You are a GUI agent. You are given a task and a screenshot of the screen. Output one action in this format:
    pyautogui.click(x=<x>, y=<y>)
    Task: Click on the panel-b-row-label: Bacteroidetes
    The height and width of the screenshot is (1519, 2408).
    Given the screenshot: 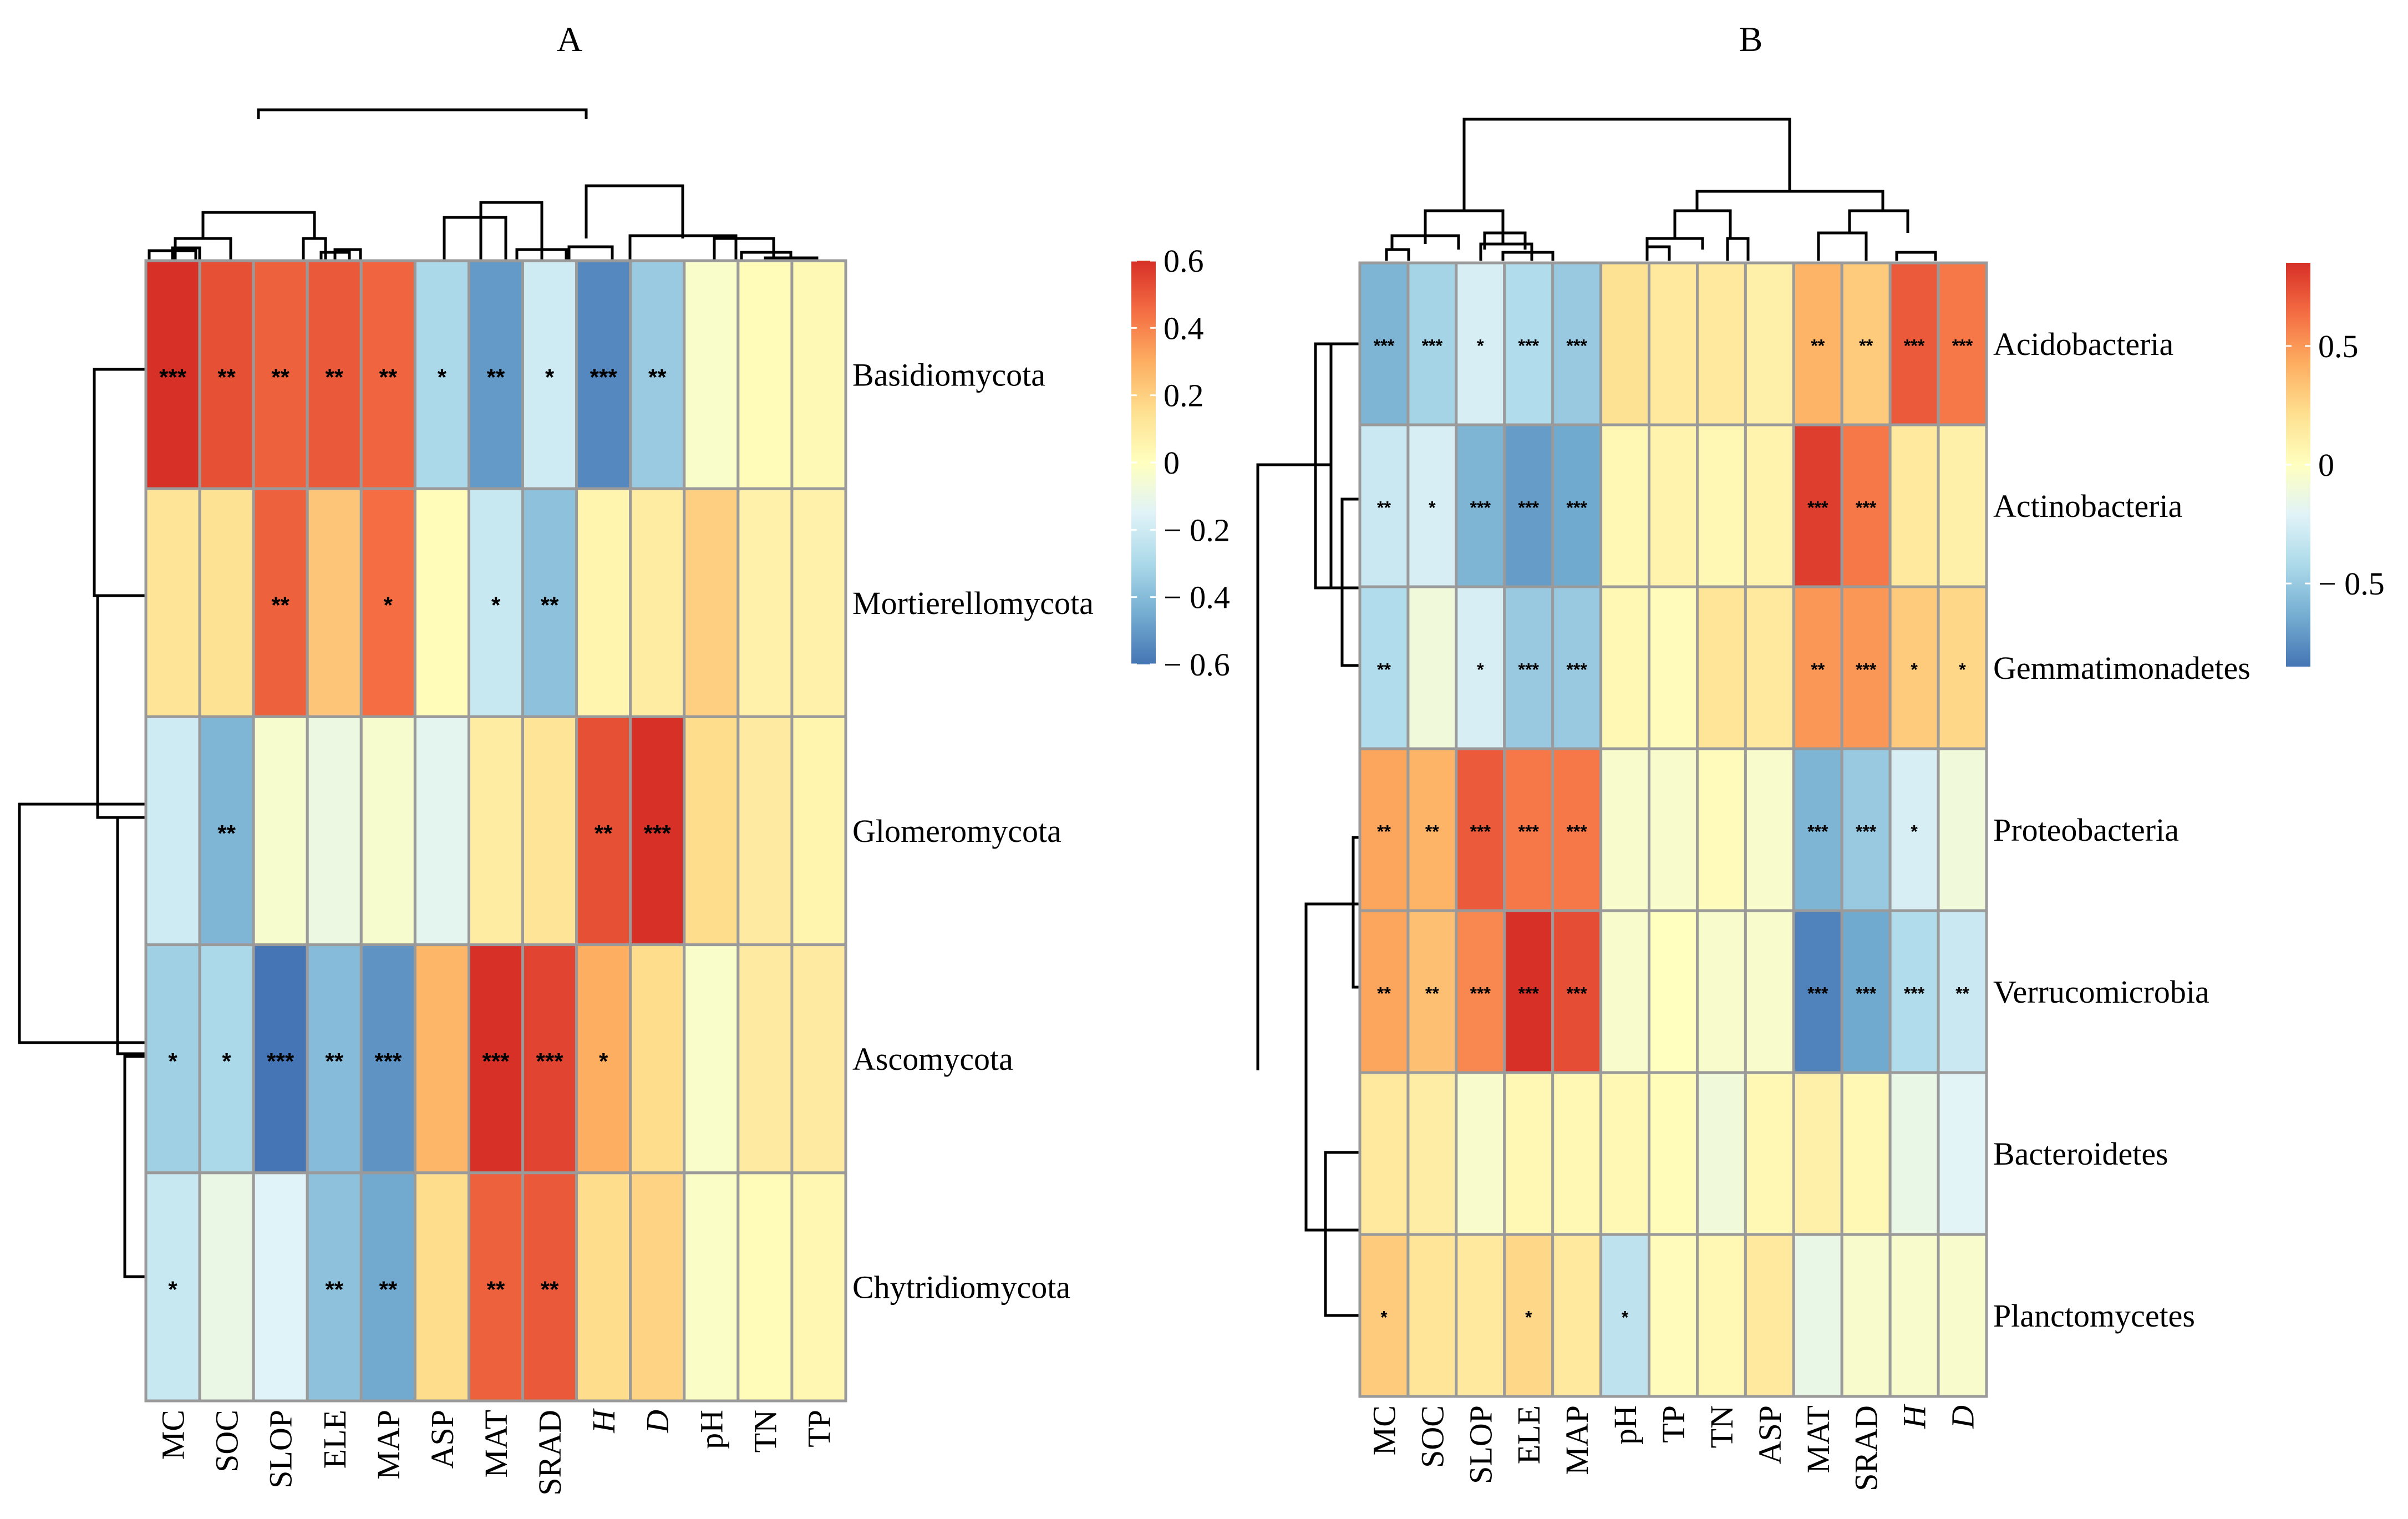 What is the action you would take?
    pyautogui.click(x=2080, y=1154)
    